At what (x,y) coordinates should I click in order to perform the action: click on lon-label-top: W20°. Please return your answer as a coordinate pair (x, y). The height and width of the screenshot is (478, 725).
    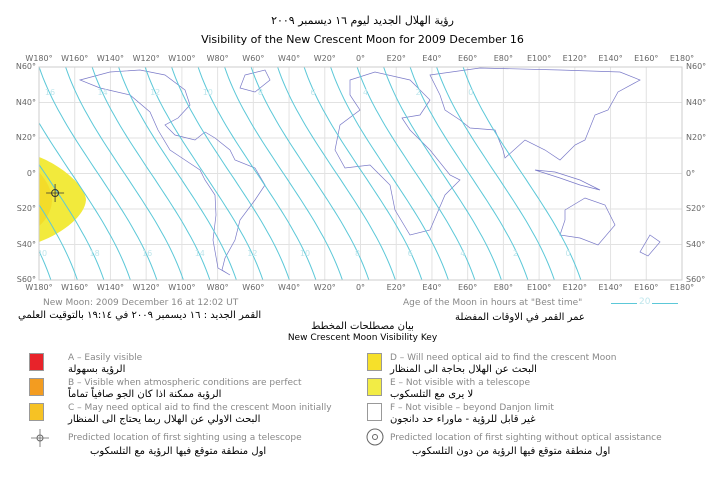
    Looking at the image, I should click on (324, 58).